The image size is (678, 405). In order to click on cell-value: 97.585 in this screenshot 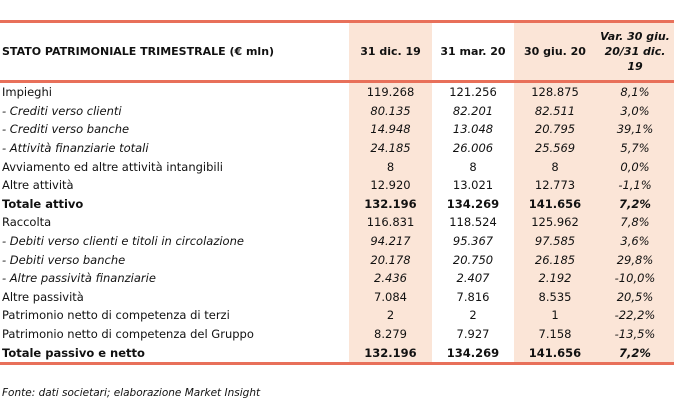, I will do `click(555, 241)`.